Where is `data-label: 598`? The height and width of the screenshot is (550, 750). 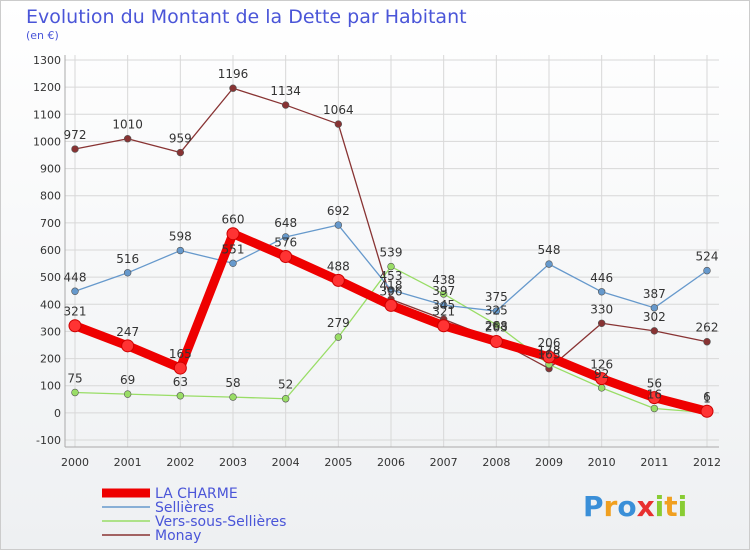
data-label: 598 is located at coordinates (180, 237).